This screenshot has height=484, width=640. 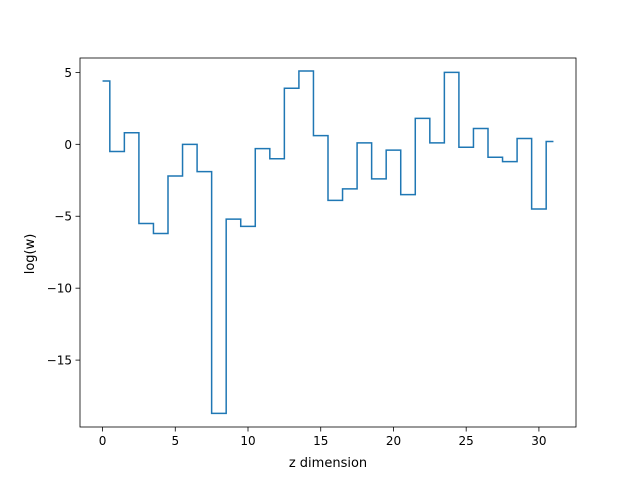 I want to click on x-tick-label: 25, so click(x=466, y=441).